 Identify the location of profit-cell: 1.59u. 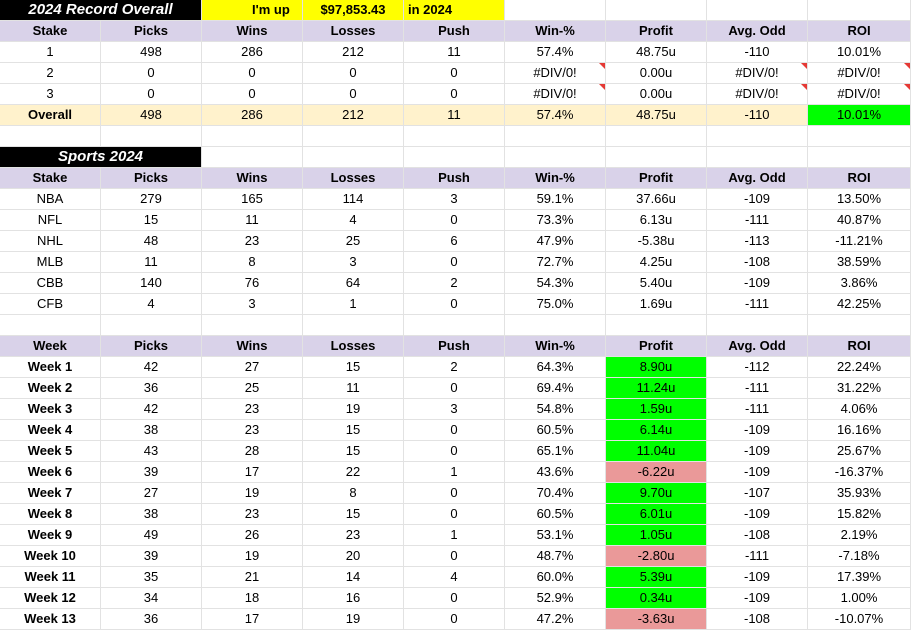
(656, 409).